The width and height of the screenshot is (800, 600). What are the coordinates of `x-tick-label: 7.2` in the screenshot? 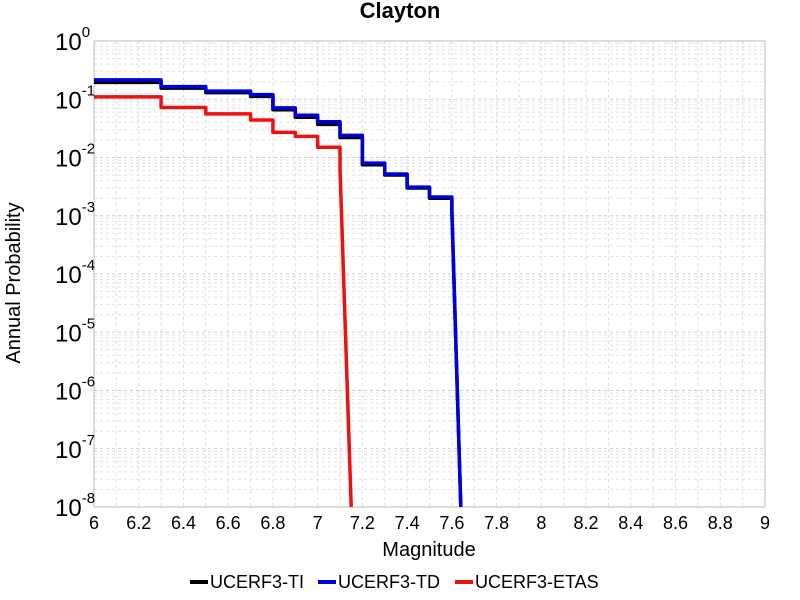 It's located at (362, 523).